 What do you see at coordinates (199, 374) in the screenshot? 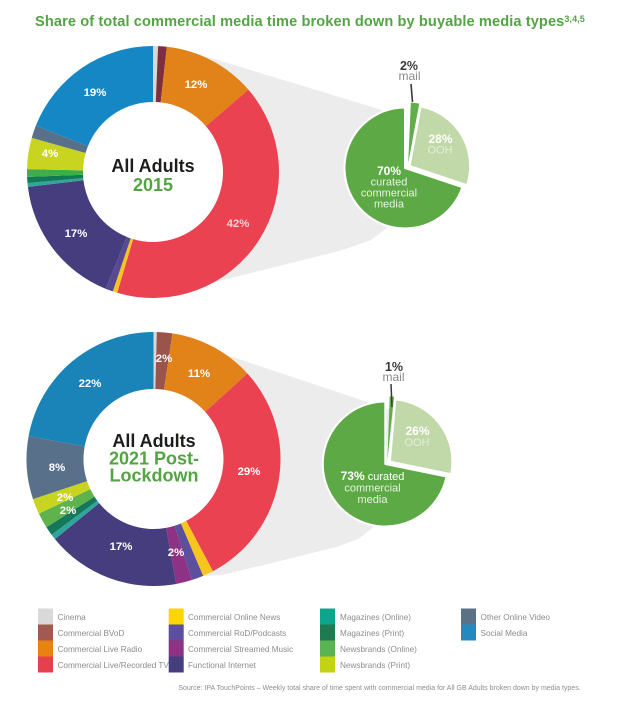
I see `svg-text: 11%` at bounding box center [199, 374].